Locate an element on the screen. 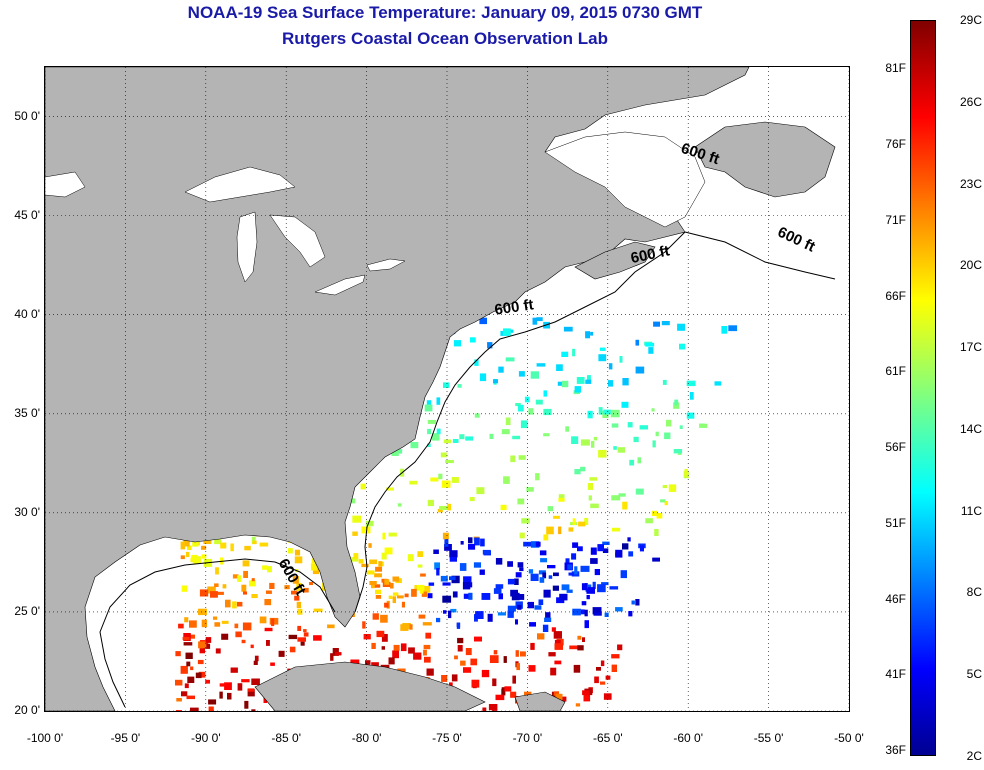 Image resolution: width=984 pixels, height=770 pixels. latitude-tick-label: 30 0' is located at coordinates (27, 511).